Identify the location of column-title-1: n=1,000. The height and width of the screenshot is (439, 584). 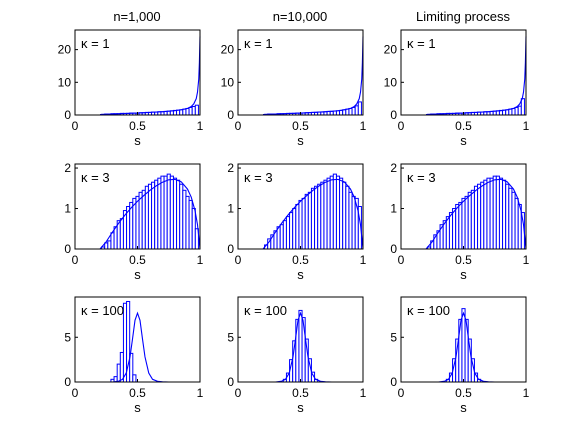
(136, 16).